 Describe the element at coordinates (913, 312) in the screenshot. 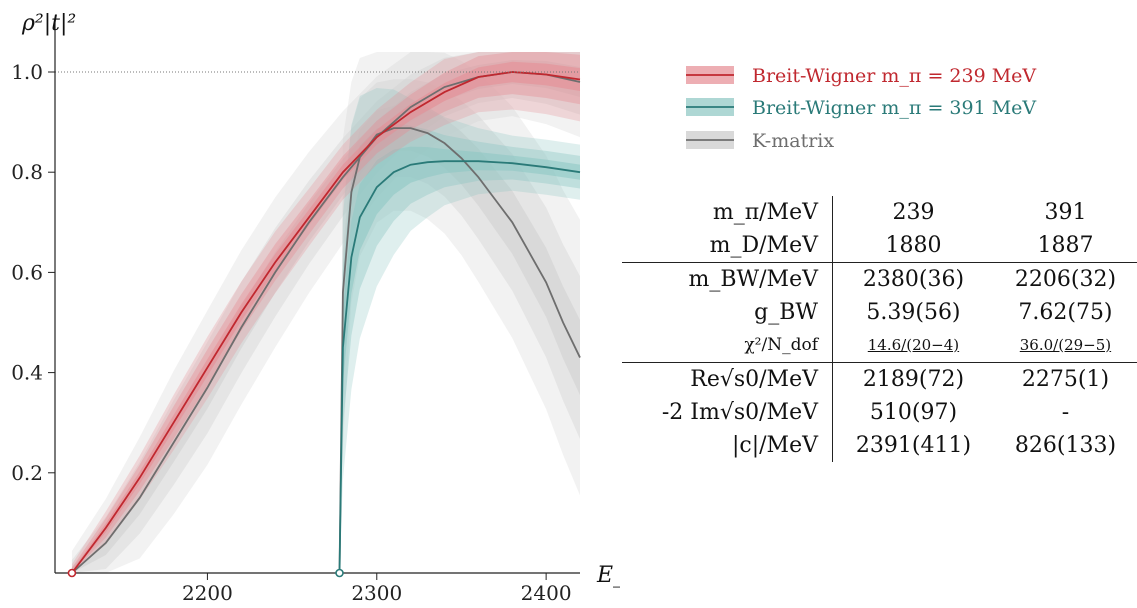

I see `cell-value: 5.39(56)` at that location.